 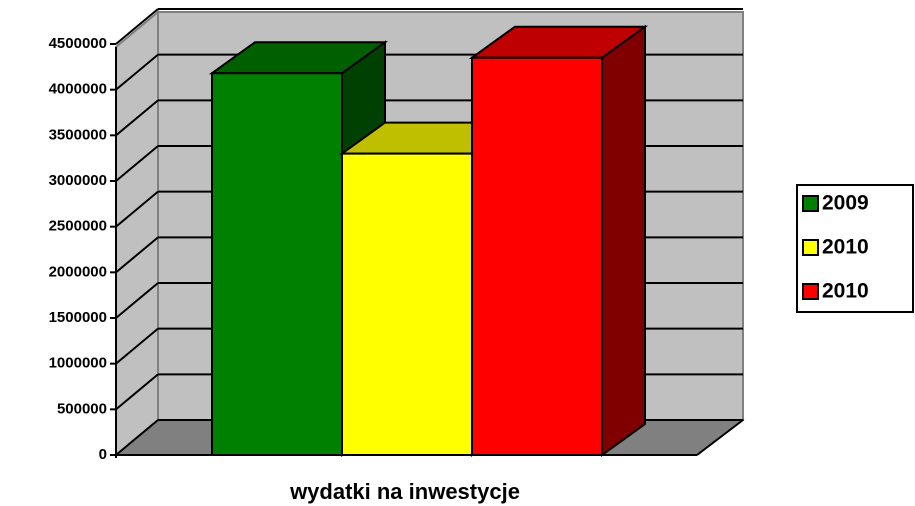 I want to click on y-tick-label: 1500000, so click(x=78, y=317).